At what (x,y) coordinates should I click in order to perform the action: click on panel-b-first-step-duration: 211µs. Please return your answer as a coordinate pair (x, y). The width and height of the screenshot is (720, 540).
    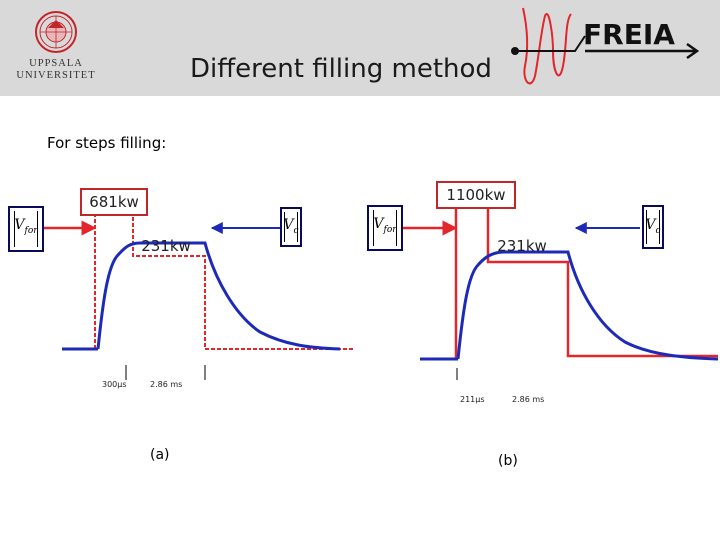
    Looking at the image, I should click on (472, 399).